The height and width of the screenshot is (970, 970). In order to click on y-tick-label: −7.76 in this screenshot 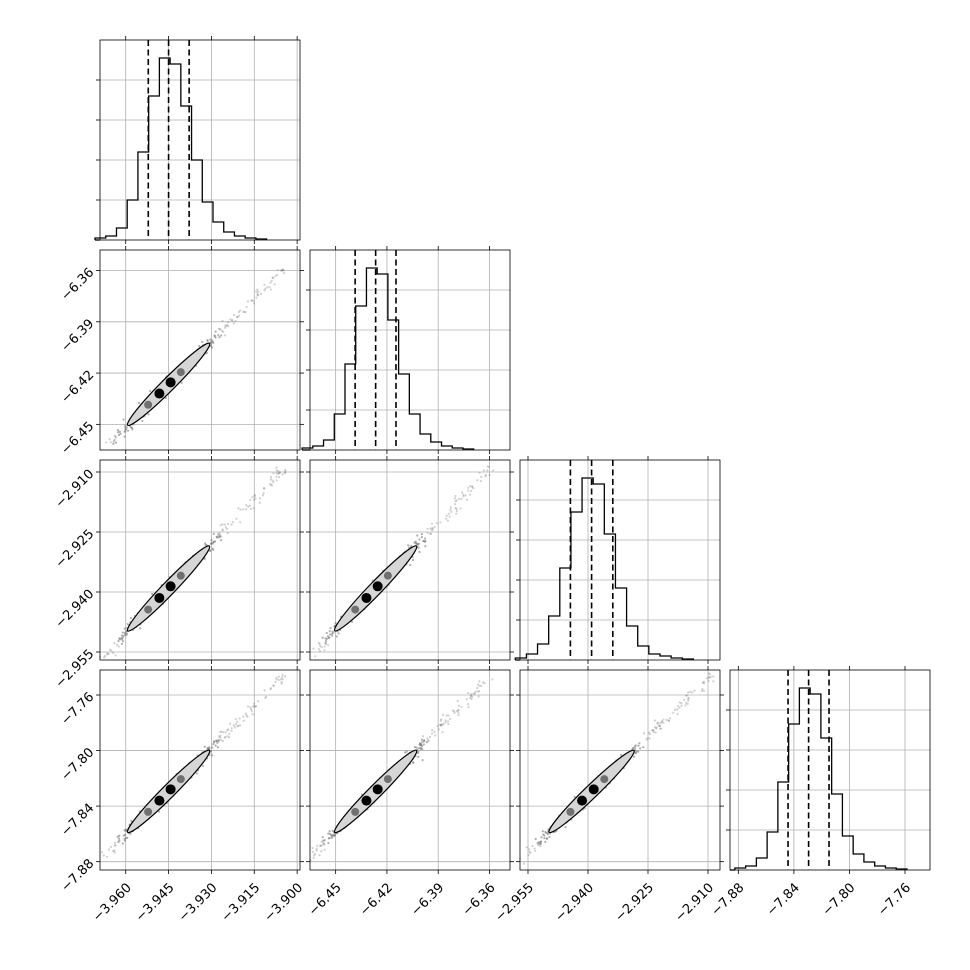, I will do `click(78, 709)`.